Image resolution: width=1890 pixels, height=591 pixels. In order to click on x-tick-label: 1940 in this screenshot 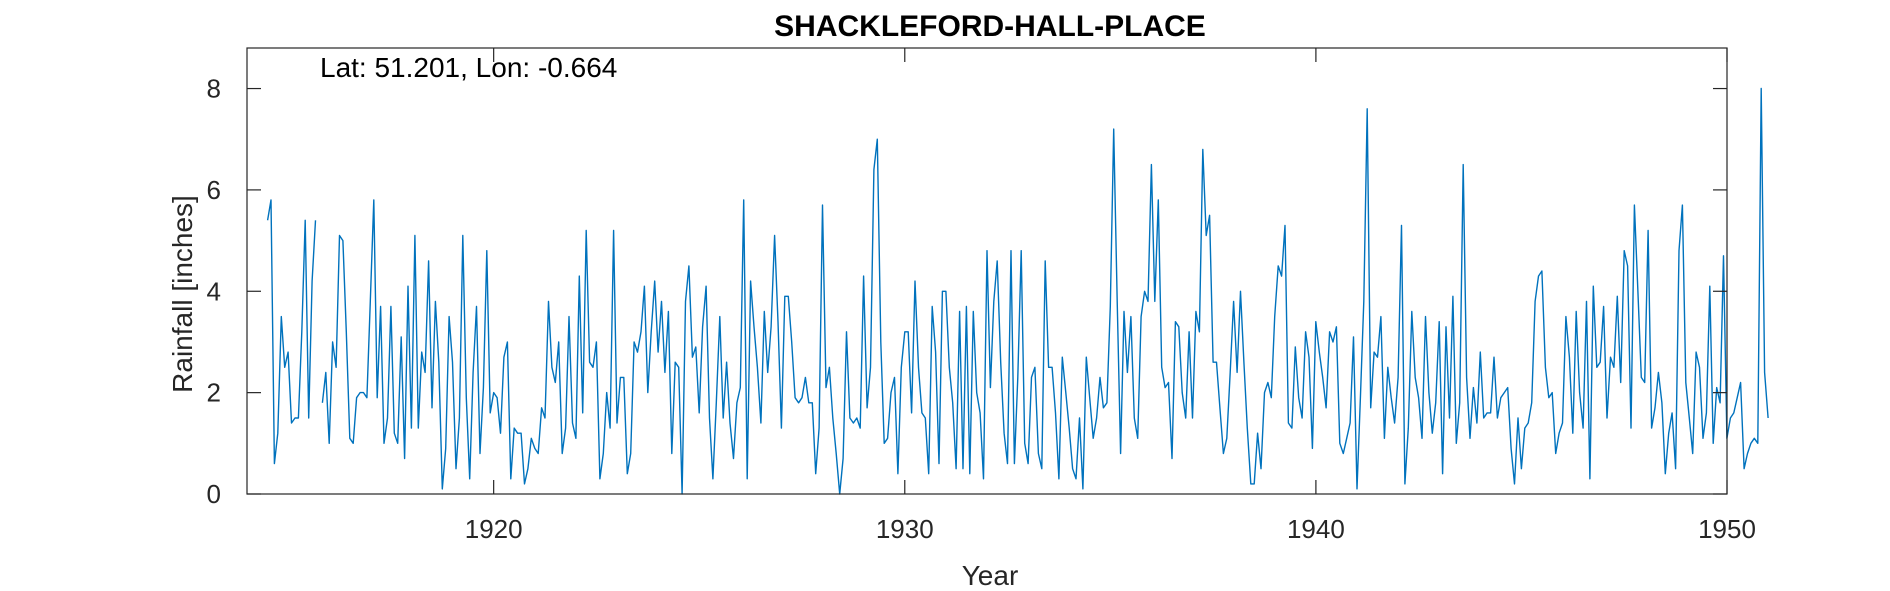, I will do `click(1316, 529)`.